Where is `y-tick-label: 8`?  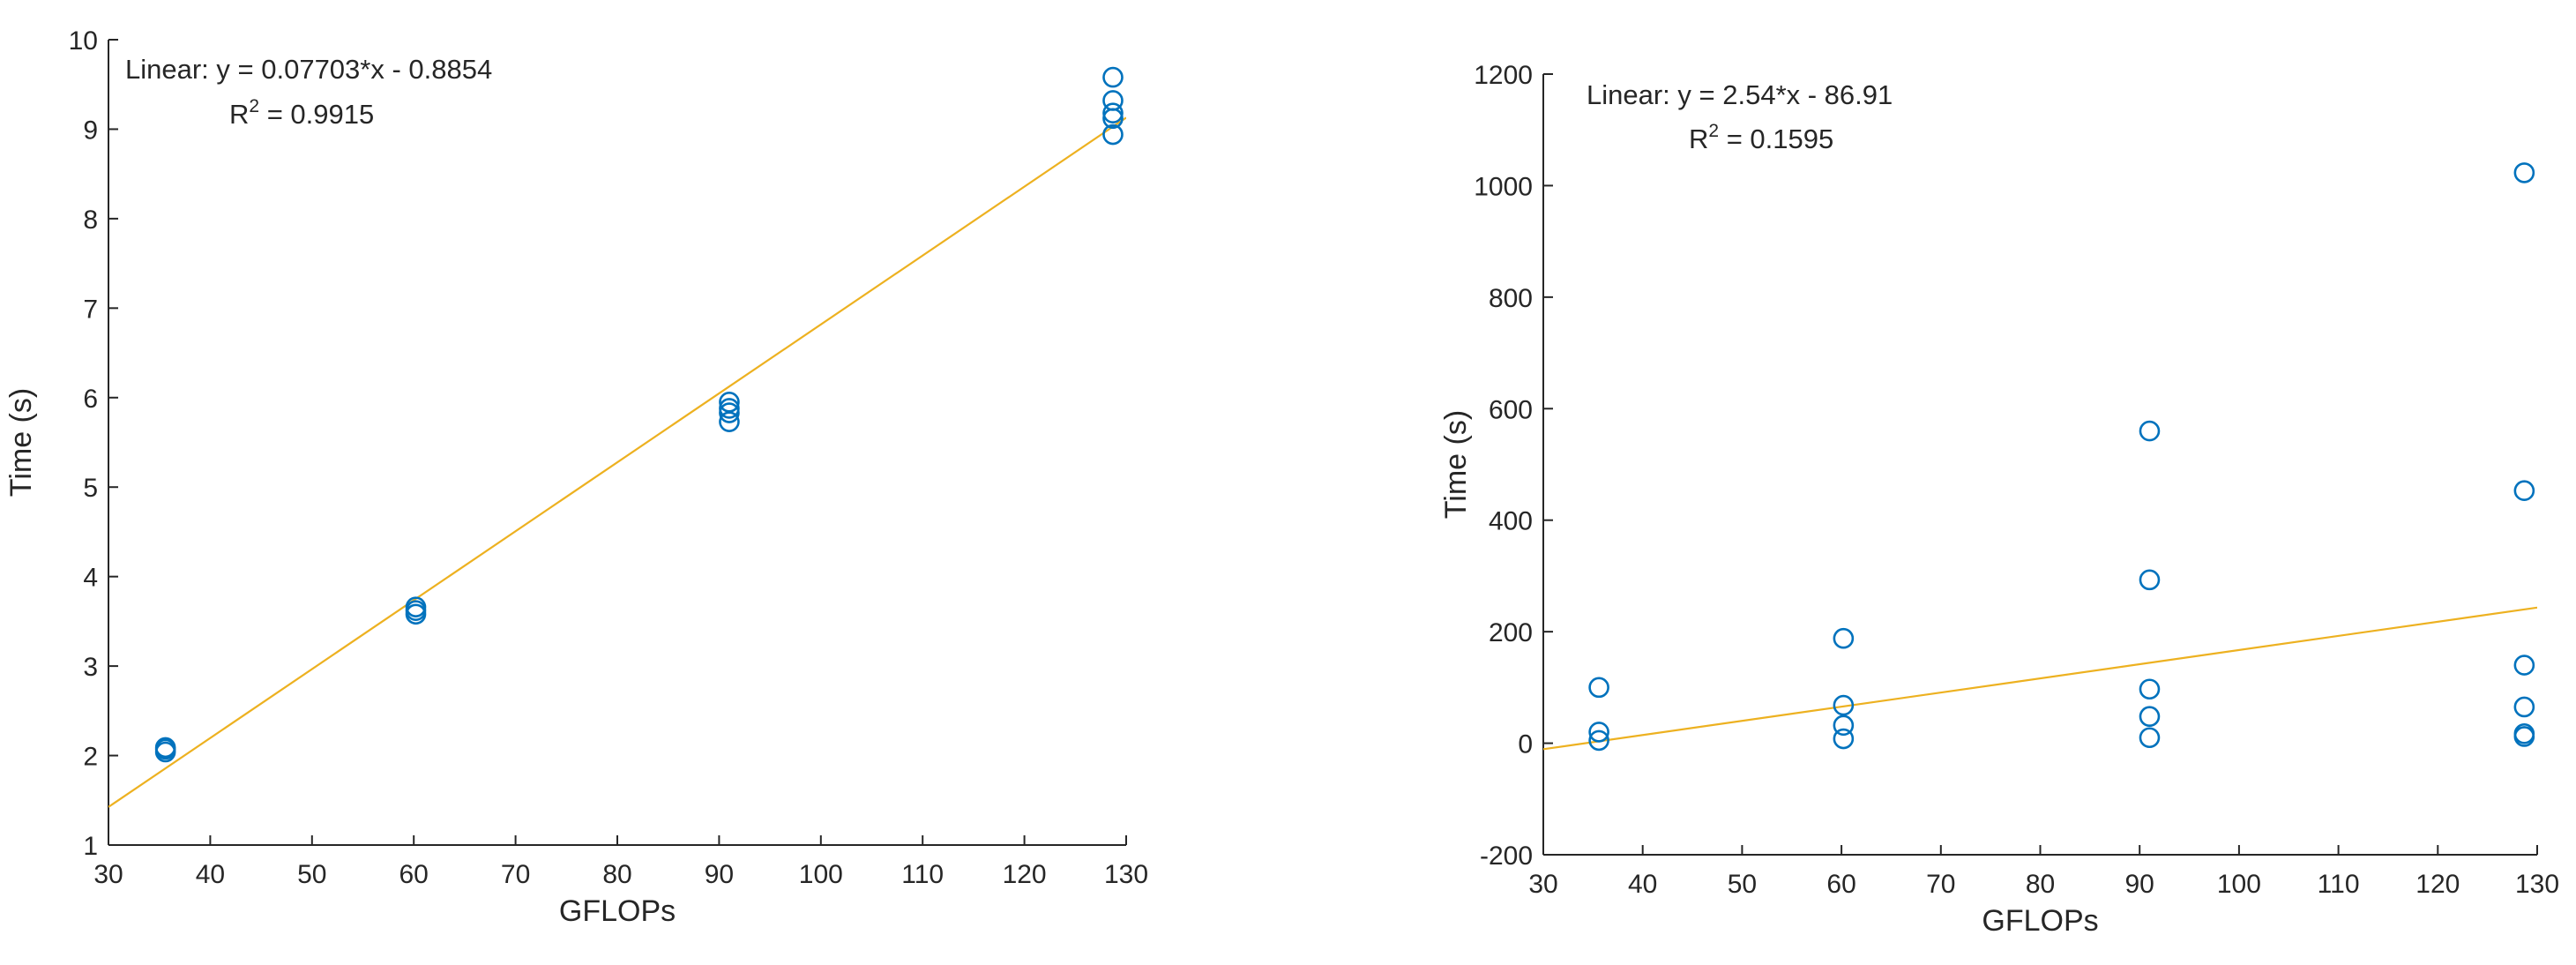
y-tick-label: 8 is located at coordinates (90, 220).